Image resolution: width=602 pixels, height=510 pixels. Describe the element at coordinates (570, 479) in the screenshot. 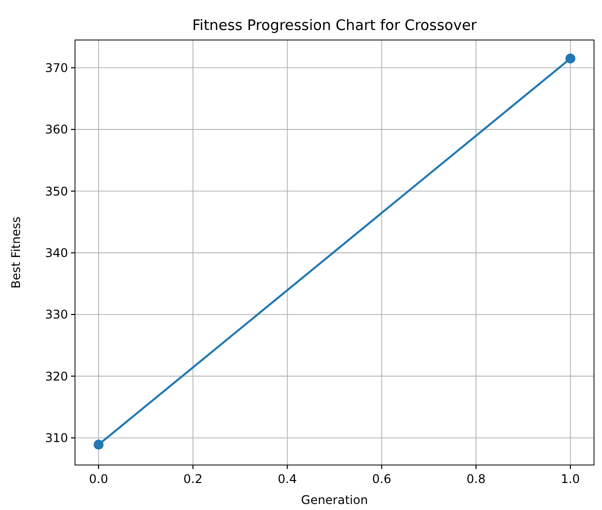

I see `x-tick-label: 1.0` at that location.